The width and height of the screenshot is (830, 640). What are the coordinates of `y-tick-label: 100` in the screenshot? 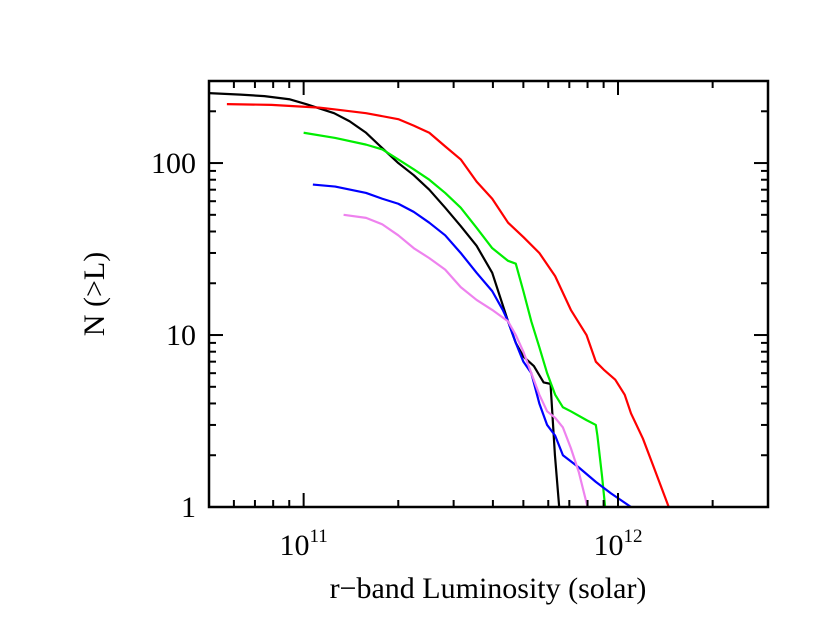 It's located at (173, 163).